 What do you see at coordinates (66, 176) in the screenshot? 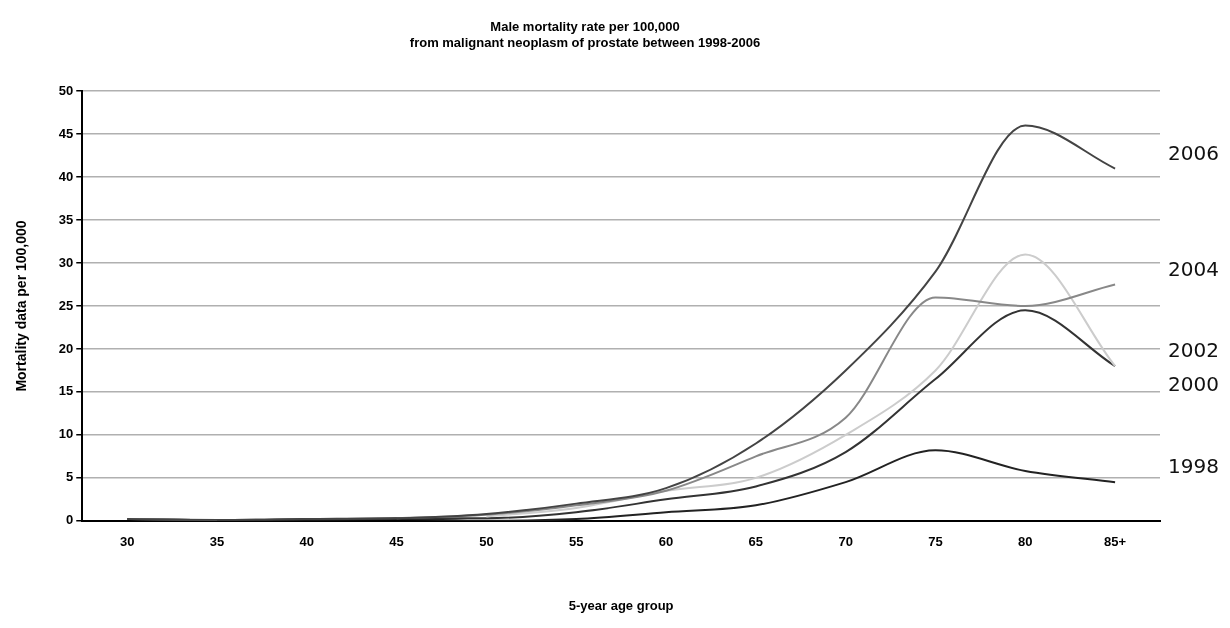
I see `y-tick-label: 40` at bounding box center [66, 176].